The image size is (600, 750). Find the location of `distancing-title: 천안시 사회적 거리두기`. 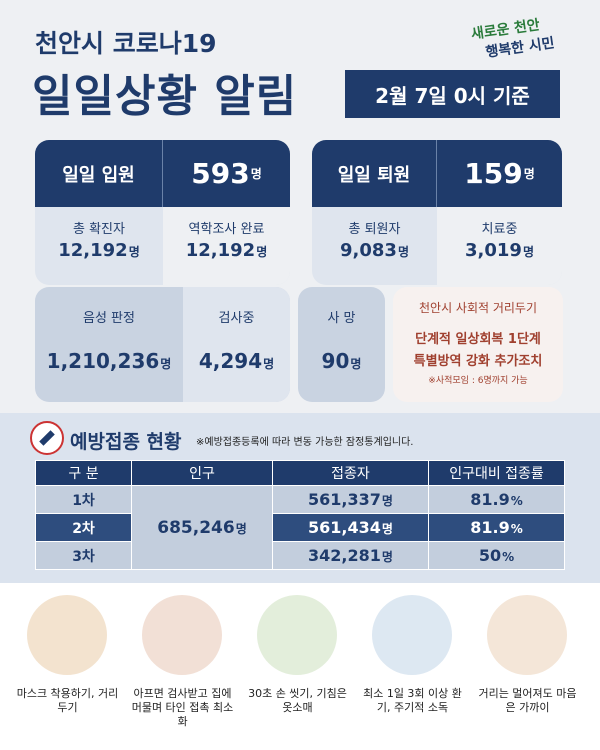

distancing-title: 천안시 사회적 거리두기 is located at coordinates (478, 308).